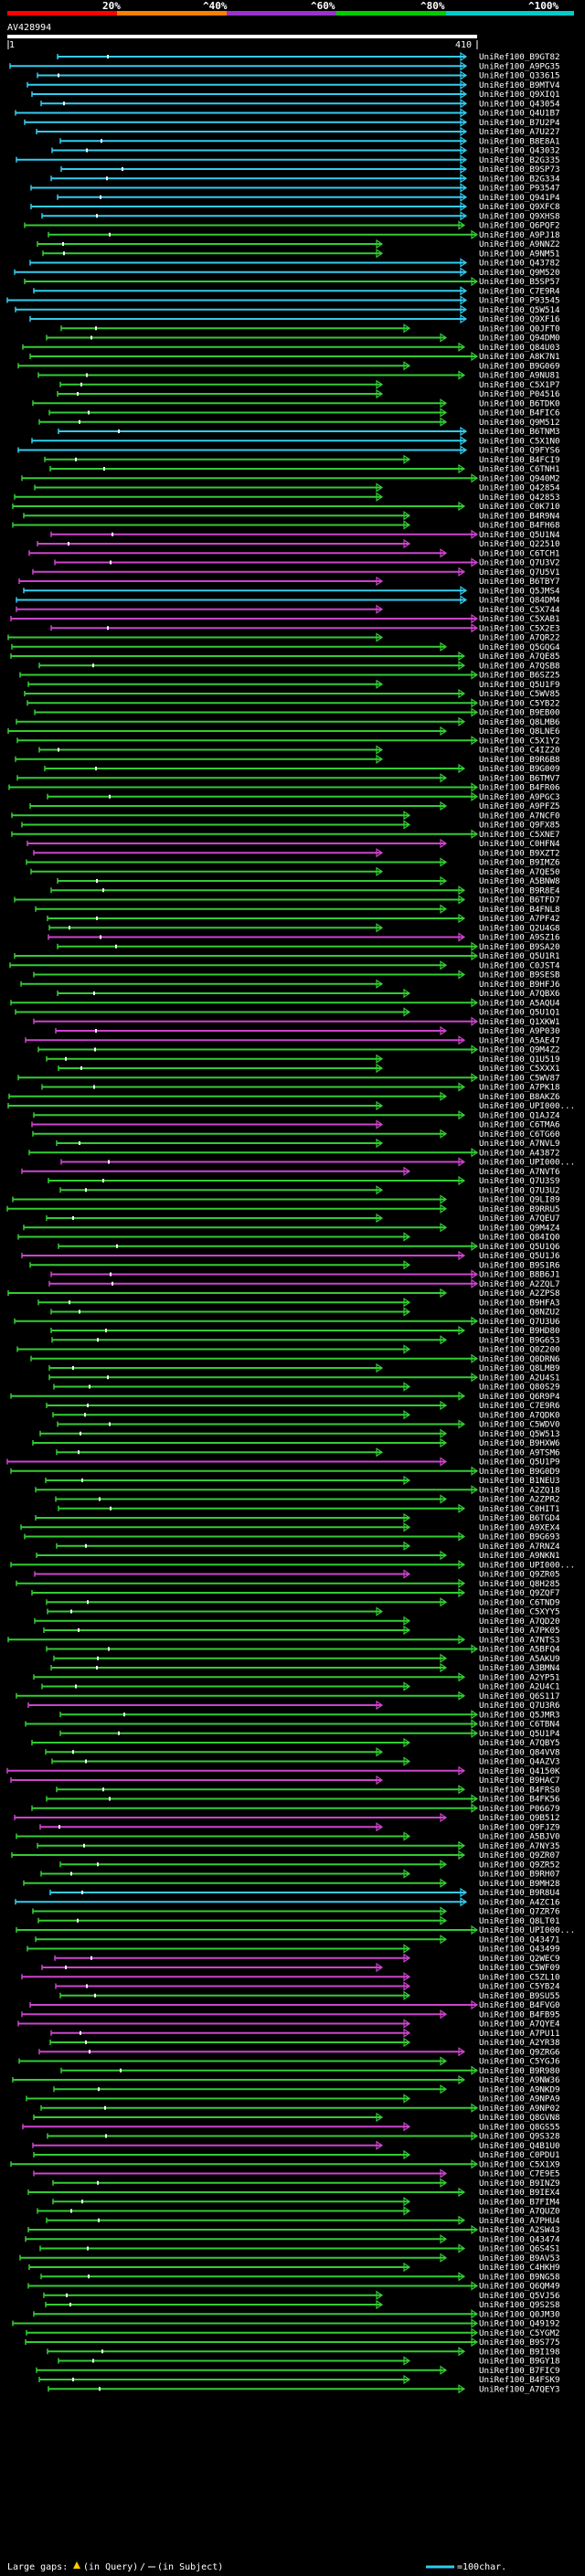 This screenshot has height=2576, width=585. Describe the element at coordinates (519, 104) in the screenshot. I see `hit-accession-link: UniRef100_Q43054` at that location.